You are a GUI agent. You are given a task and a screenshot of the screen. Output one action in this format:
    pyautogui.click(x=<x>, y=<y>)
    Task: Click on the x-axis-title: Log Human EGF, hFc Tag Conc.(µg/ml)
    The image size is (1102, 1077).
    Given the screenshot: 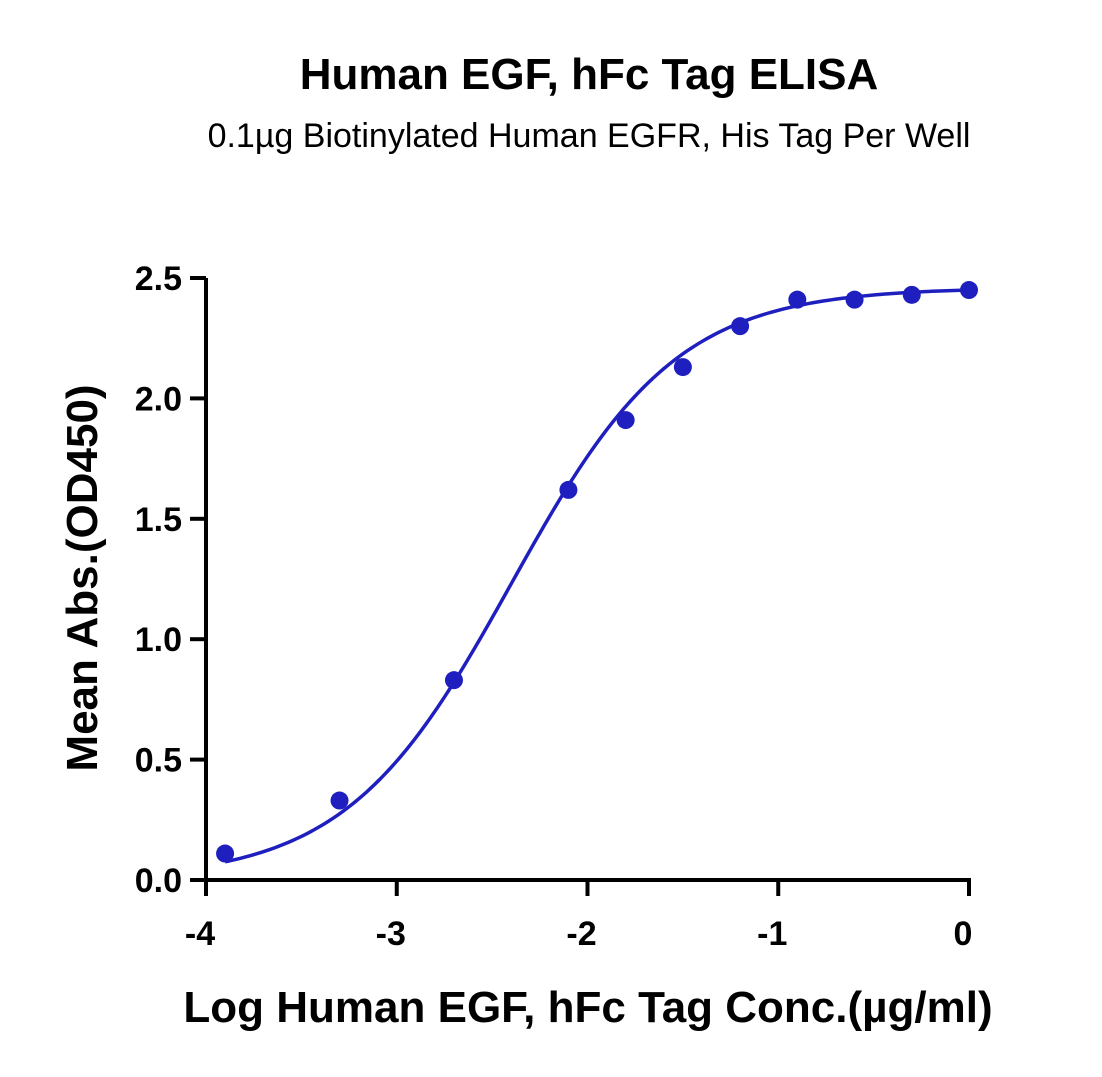 What is the action you would take?
    pyautogui.click(x=587, y=1007)
    